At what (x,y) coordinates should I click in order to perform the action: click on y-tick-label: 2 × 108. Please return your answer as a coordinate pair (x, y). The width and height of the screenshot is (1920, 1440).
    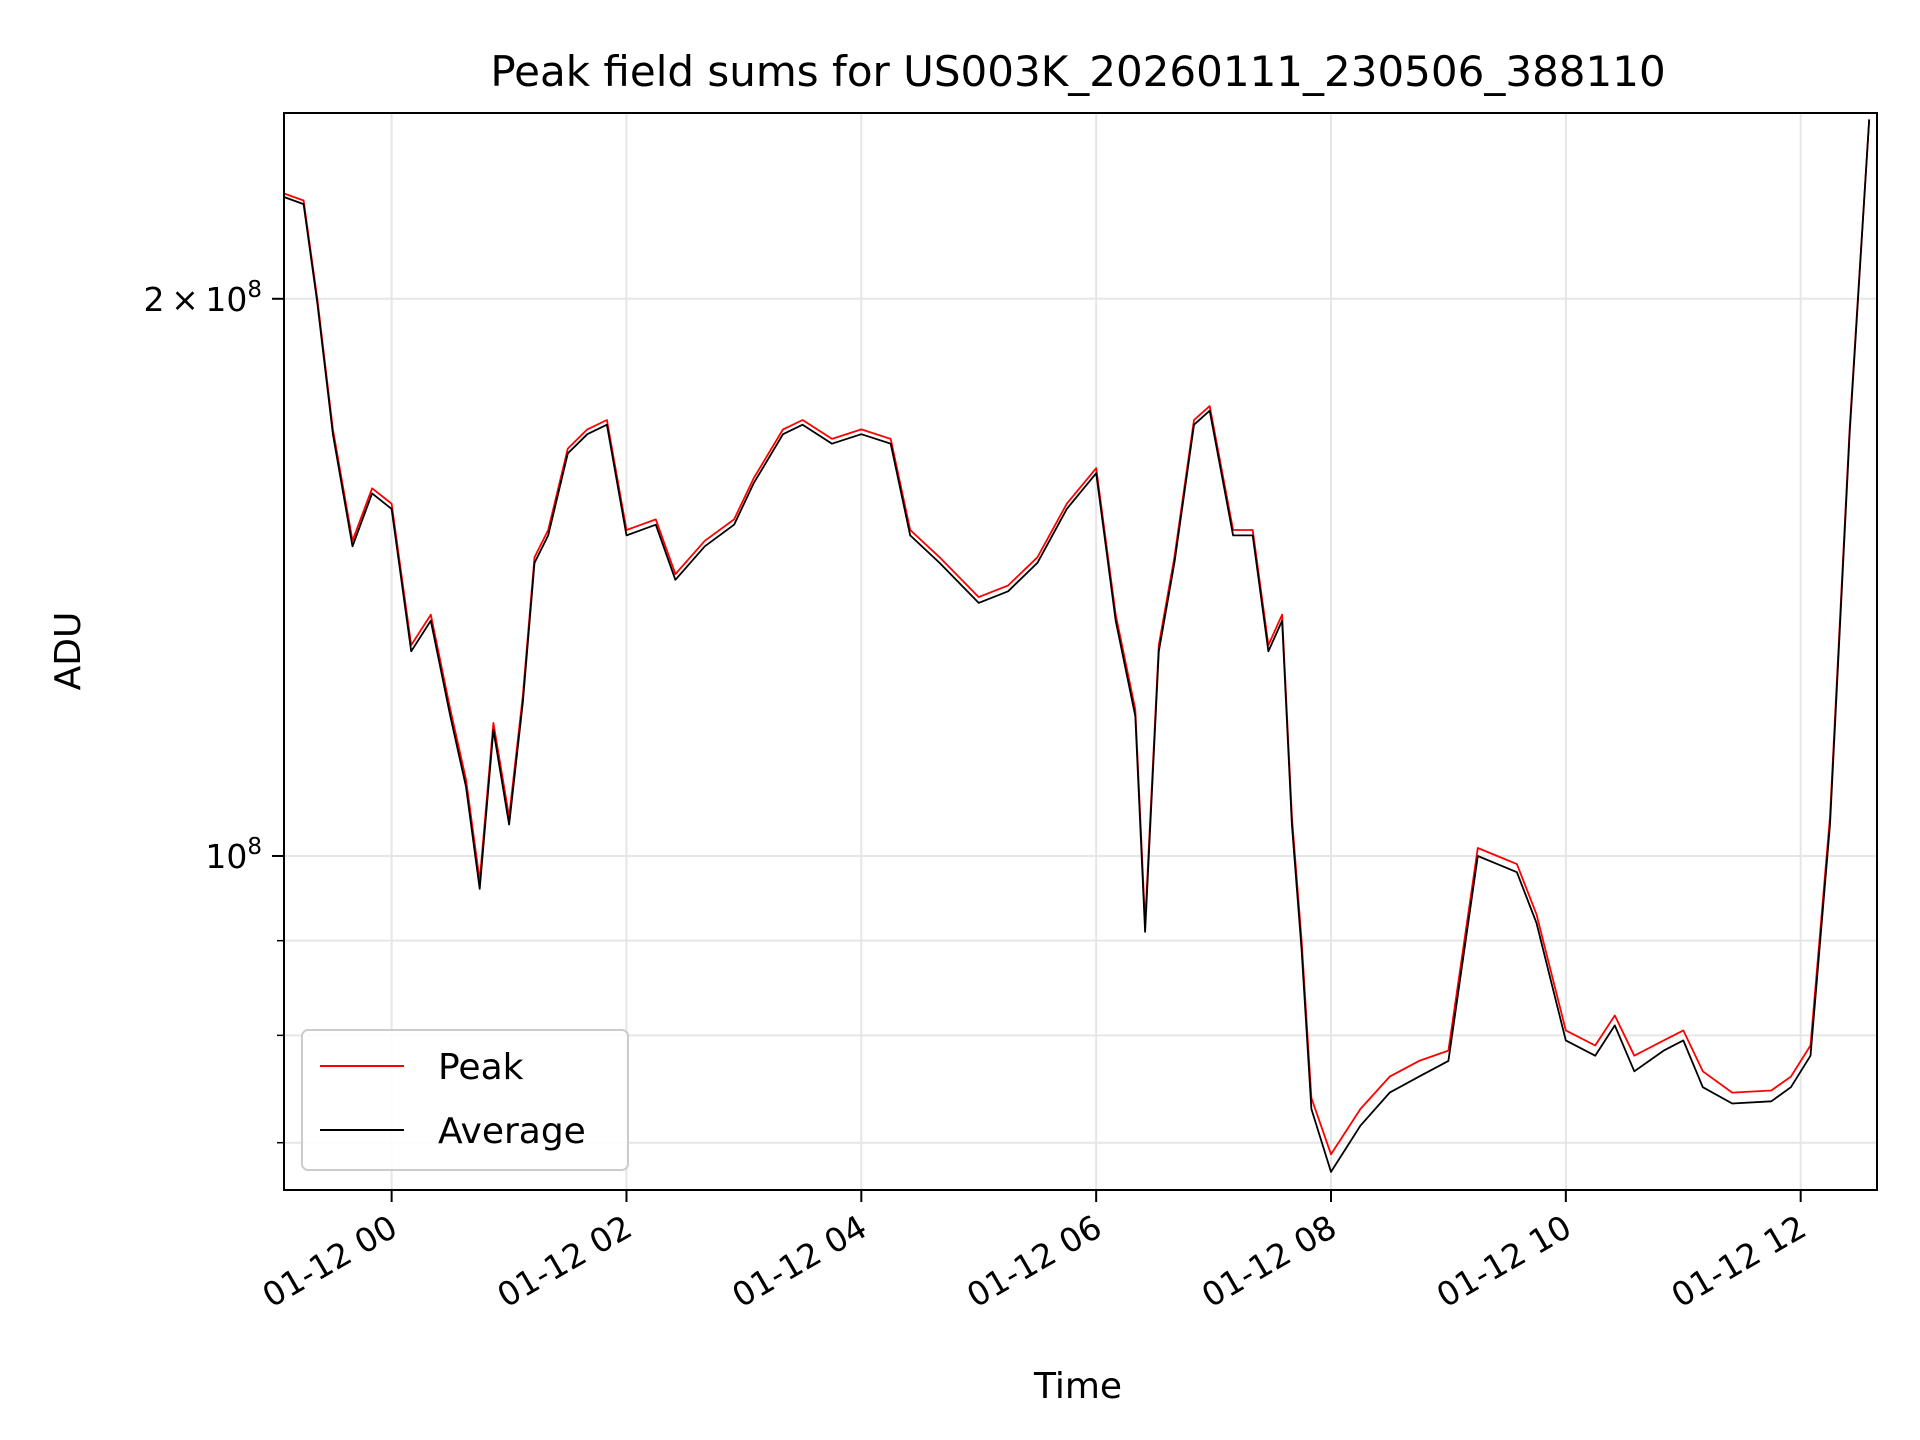
    Looking at the image, I should click on (203, 298).